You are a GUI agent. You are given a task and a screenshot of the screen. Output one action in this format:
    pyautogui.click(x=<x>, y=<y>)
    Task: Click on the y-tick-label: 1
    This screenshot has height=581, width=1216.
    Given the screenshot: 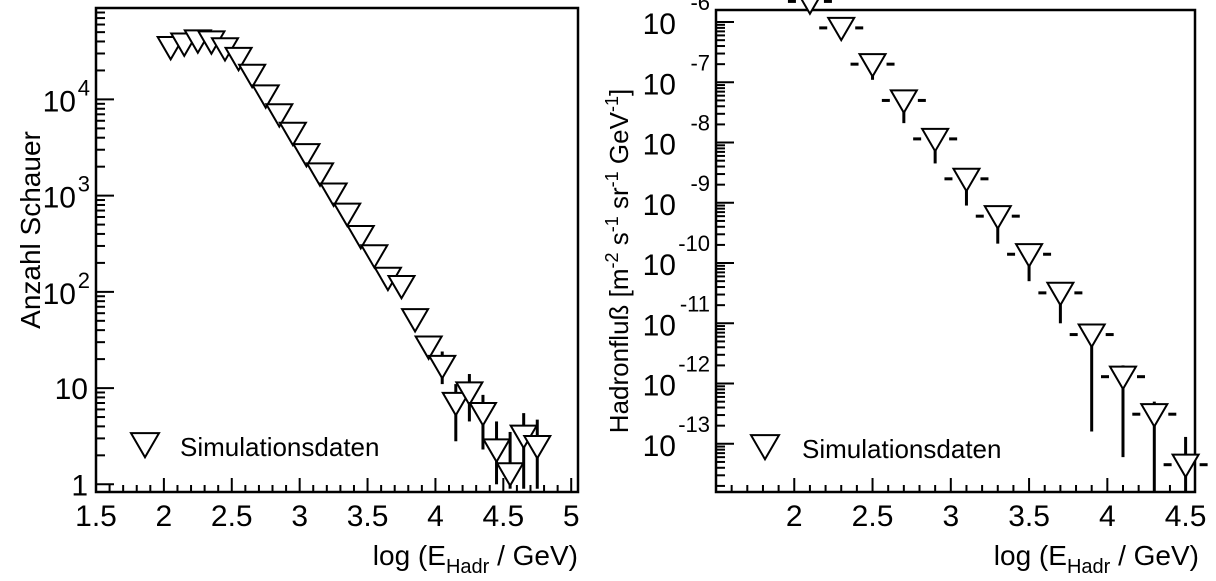 What is the action you would take?
    pyautogui.click(x=79, y=485)
    